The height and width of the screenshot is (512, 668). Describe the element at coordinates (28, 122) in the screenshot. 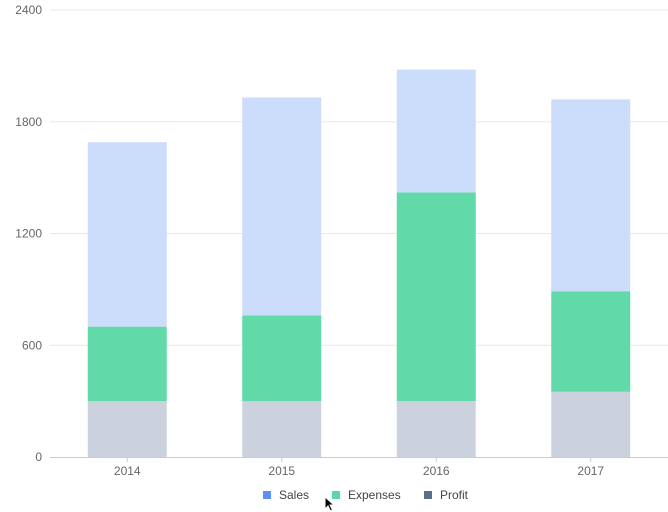

I see `y-tick-label: 1800` at that location.